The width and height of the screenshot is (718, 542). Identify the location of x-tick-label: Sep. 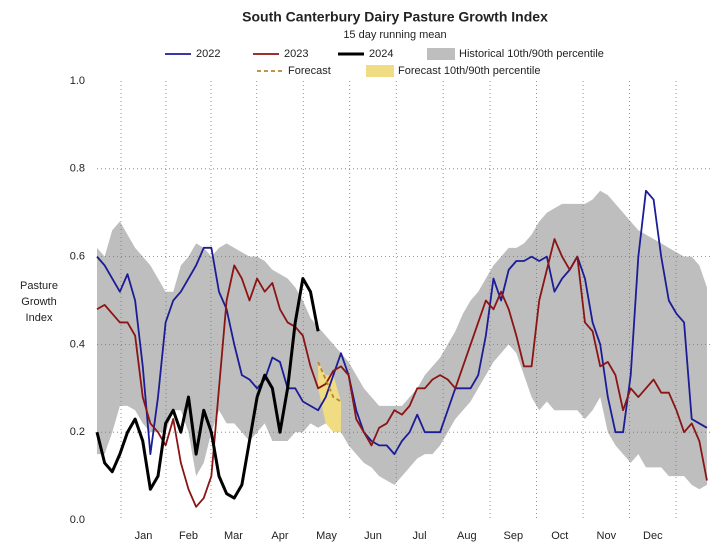
(514, 536).